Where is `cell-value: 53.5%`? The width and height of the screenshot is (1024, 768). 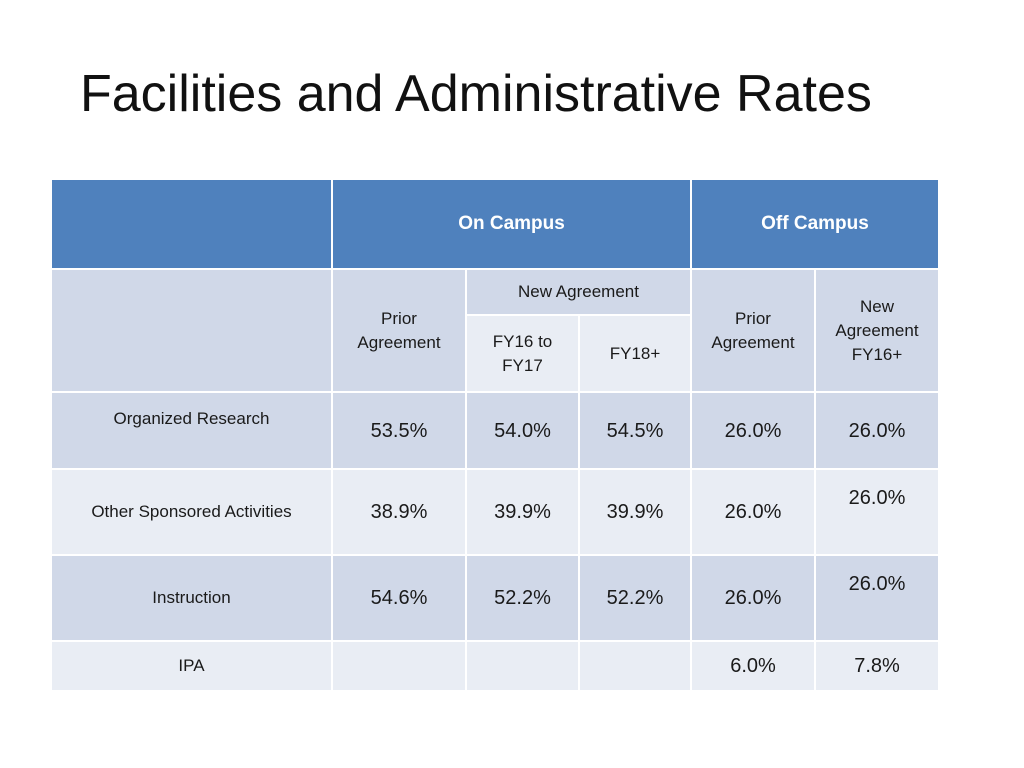 cell-value: 53.5% is located at coordinates (399, 430).